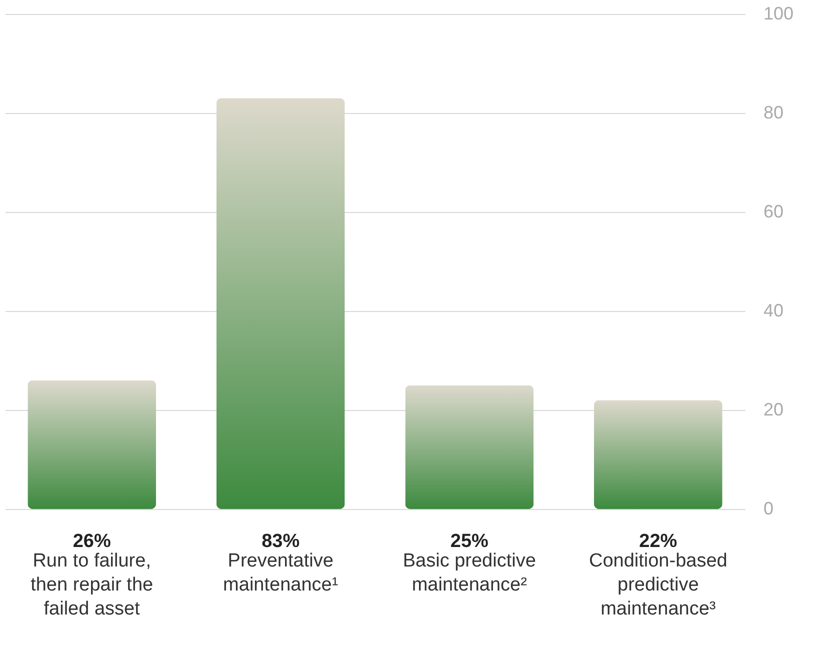 The image size is (827, 647). What do you see at coordinates (281, 541) in the screenshot?
I see `data-label: 83%` at bounding box center [281, 541].